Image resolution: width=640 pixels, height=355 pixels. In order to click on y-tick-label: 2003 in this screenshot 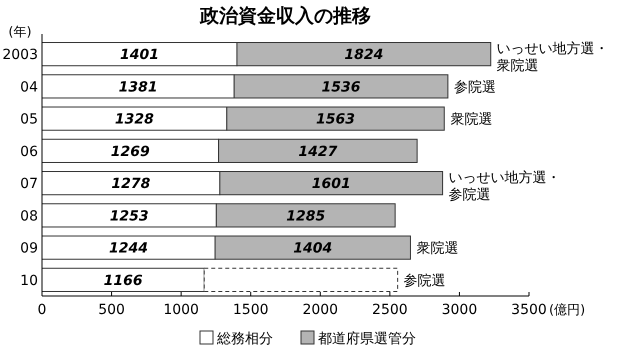, I will do `click(20, 55)`.